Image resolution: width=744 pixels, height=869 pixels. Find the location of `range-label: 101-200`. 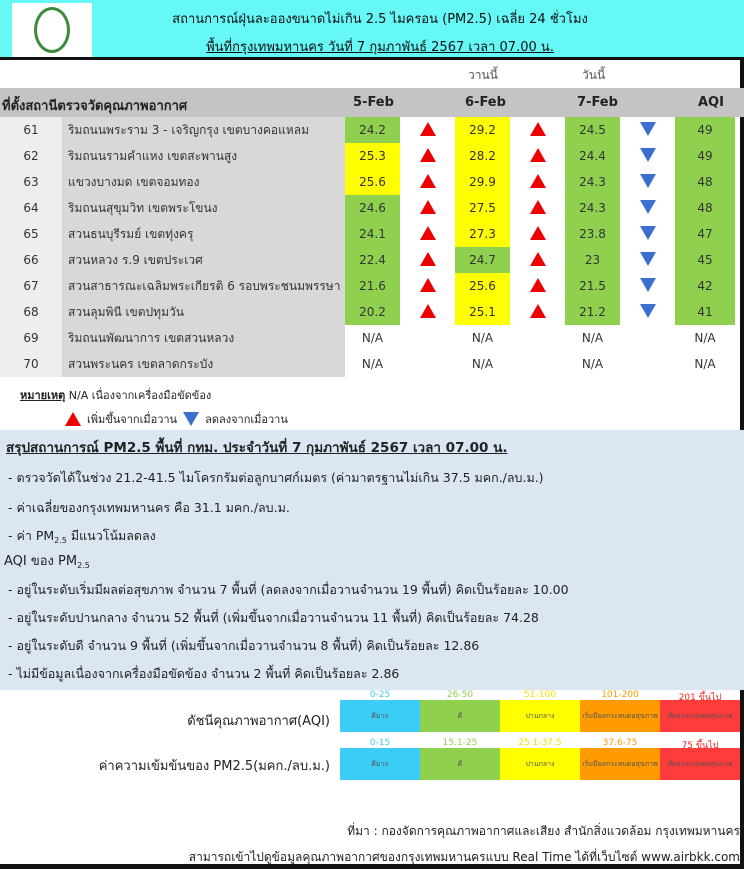

range-label: 101-200 is located at coordinates (620, 695).